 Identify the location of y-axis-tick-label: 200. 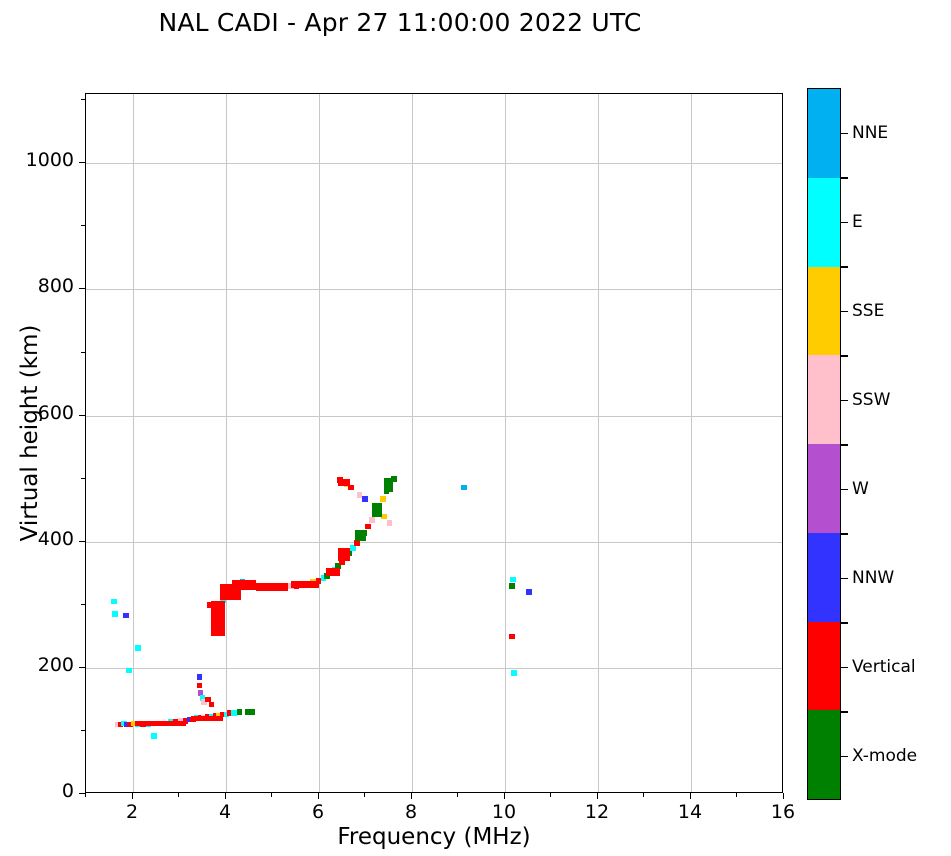
(55, 665).